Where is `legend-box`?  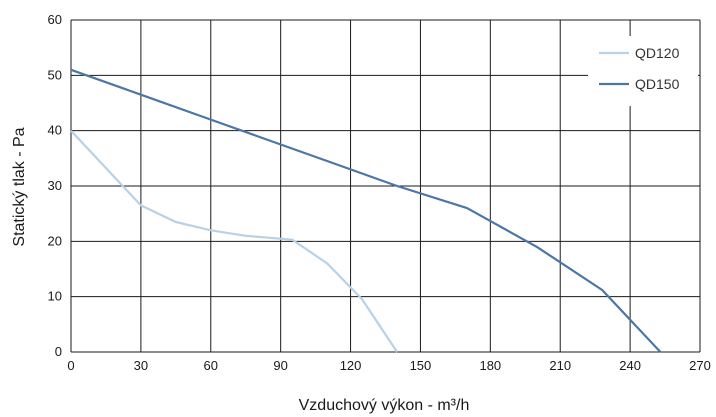 legend-box is located at coordinates (643, 71).